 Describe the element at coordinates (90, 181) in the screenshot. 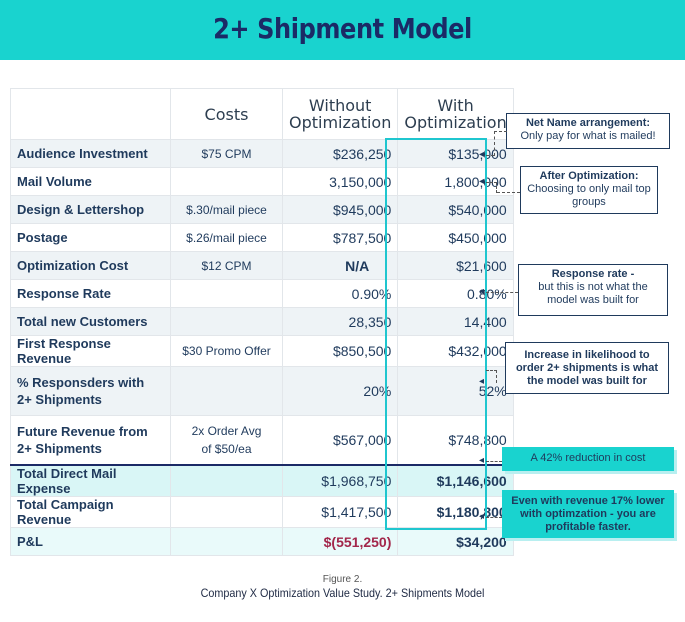

I see `row-label: Mail Volume` at that location.